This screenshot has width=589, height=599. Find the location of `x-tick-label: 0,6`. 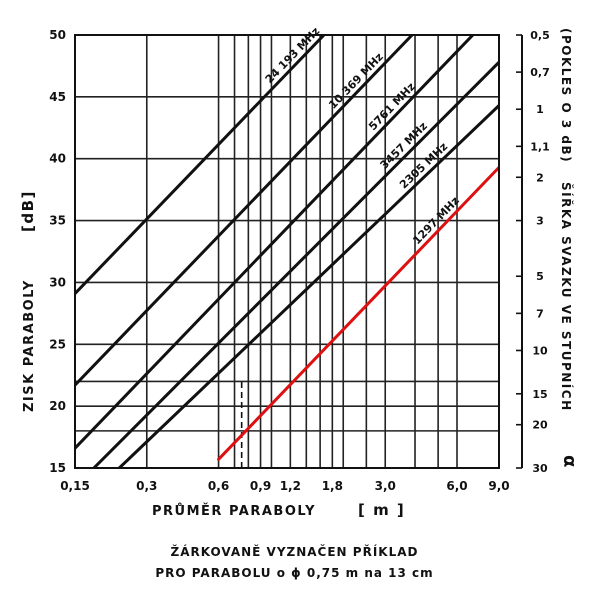

x-tick-label: 0,6 is located at coordinates (218, 486).